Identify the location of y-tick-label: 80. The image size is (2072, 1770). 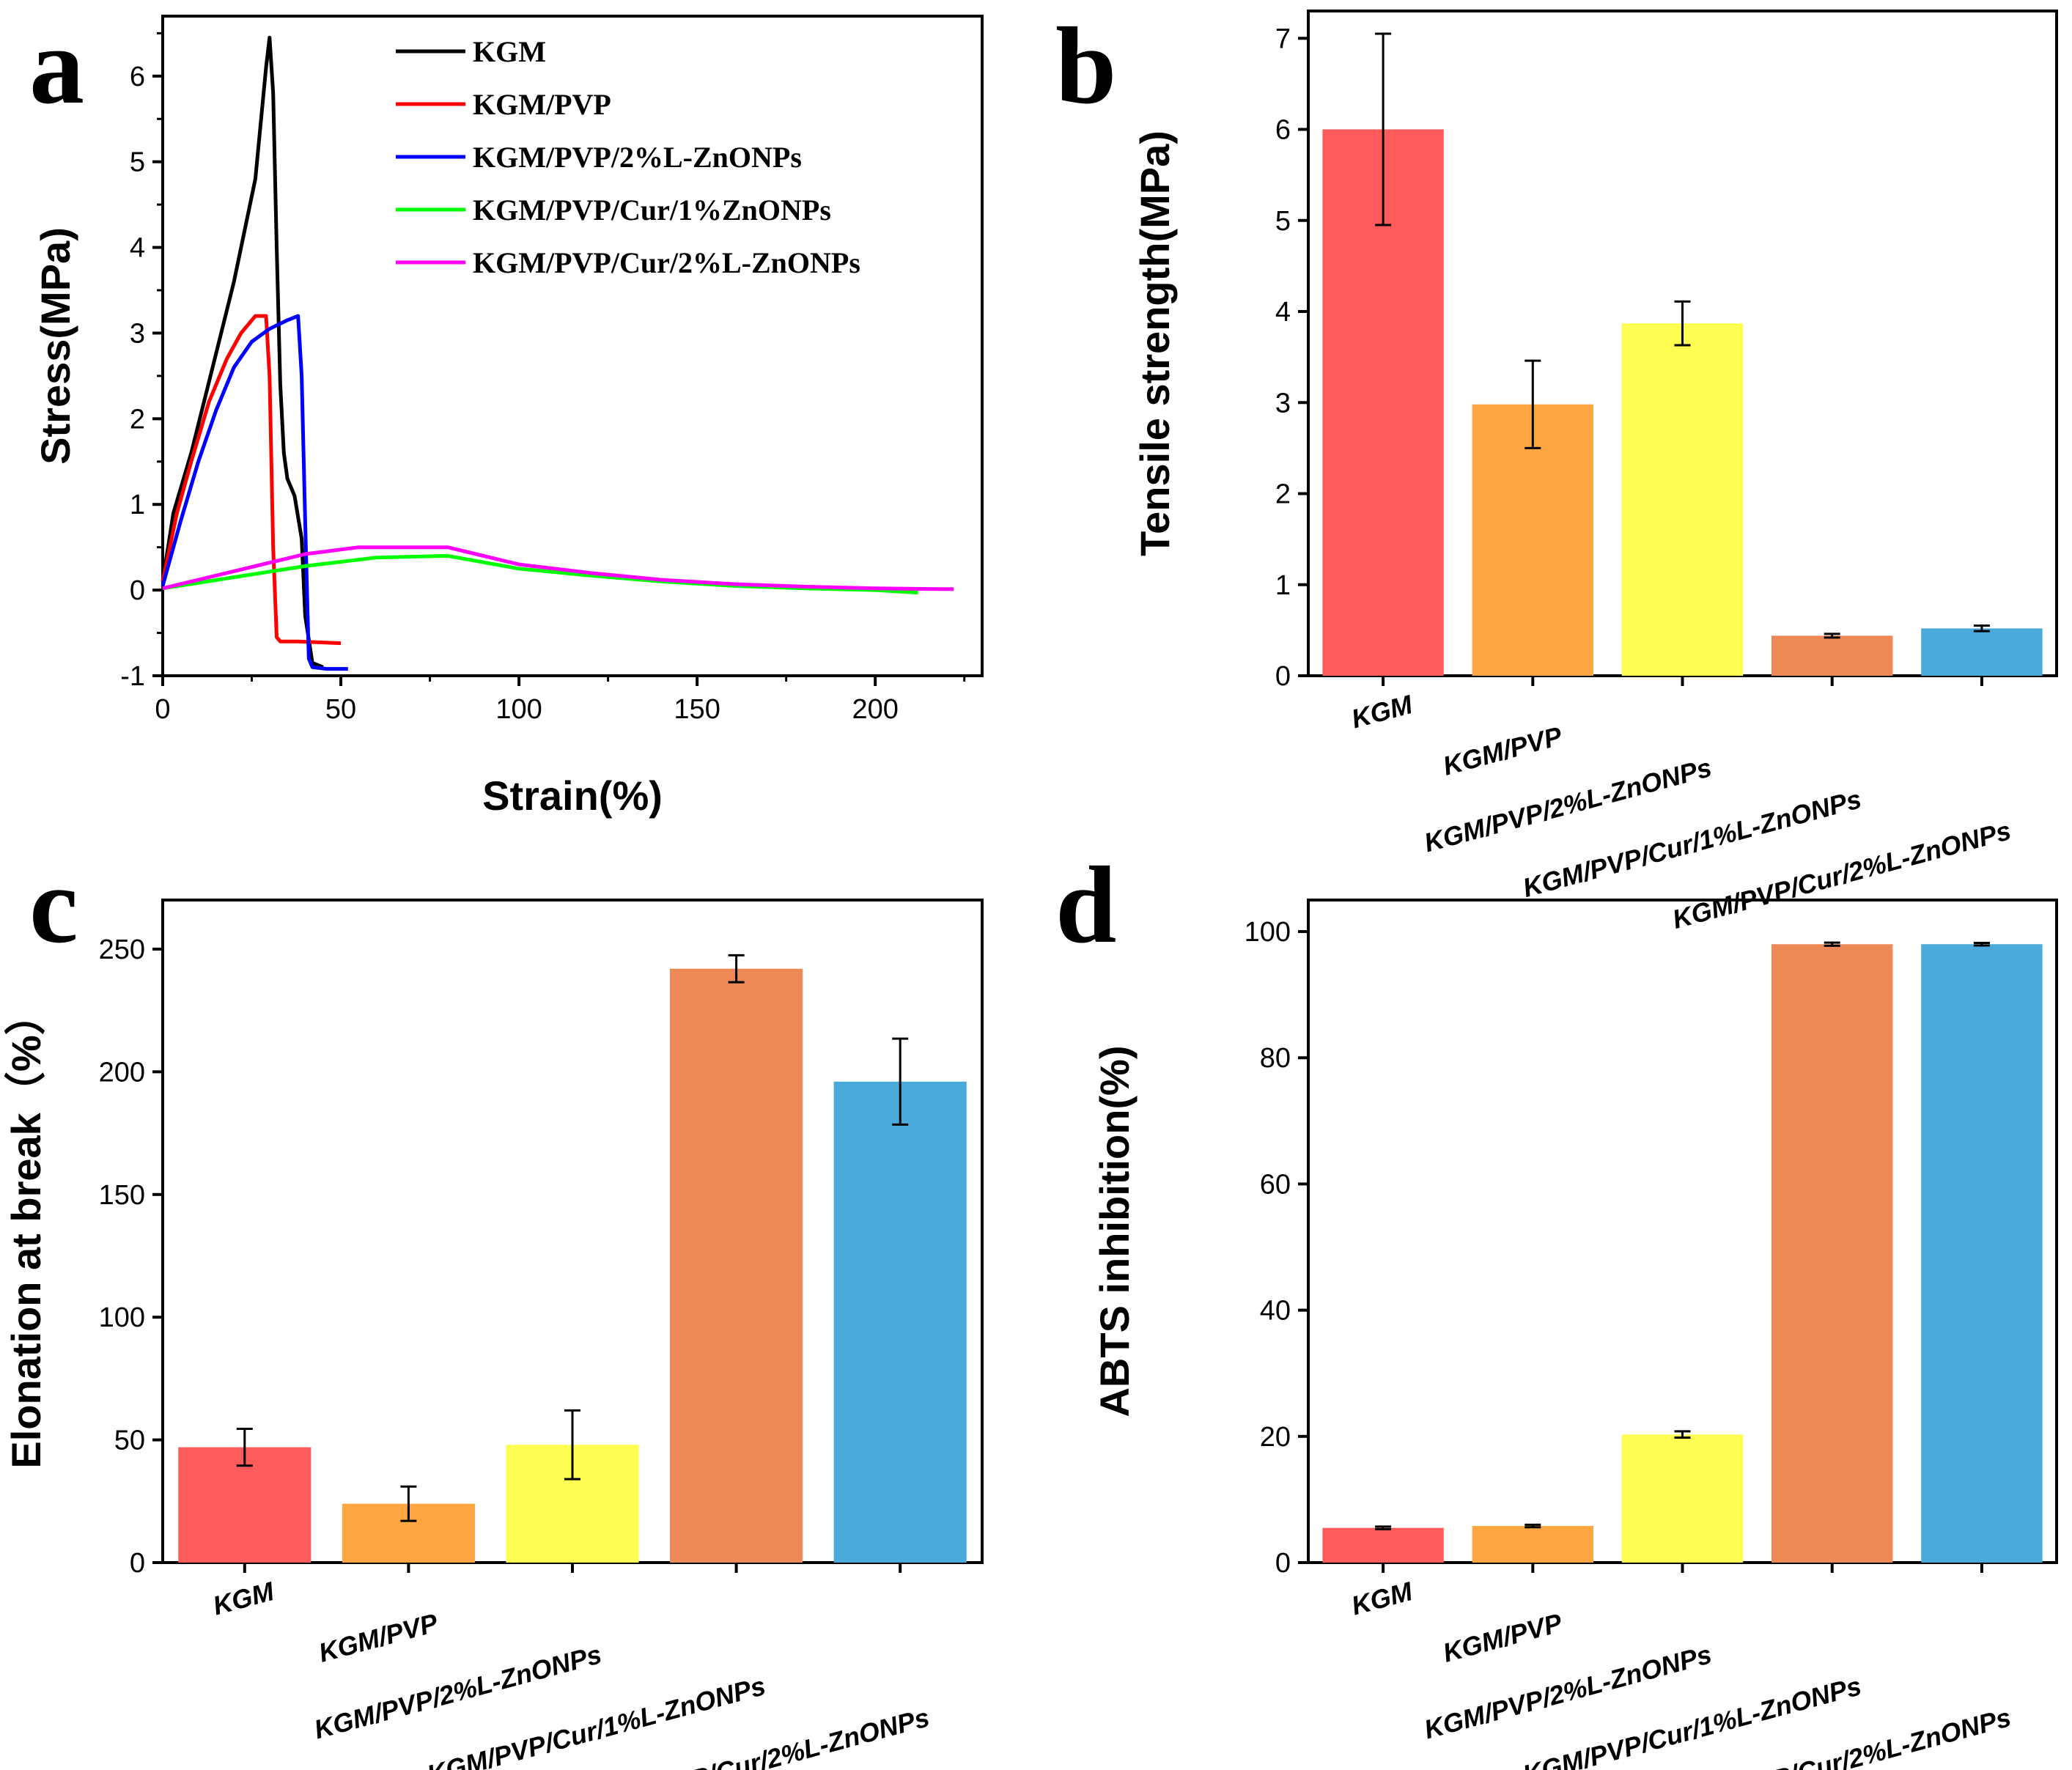
(1275, 1058).